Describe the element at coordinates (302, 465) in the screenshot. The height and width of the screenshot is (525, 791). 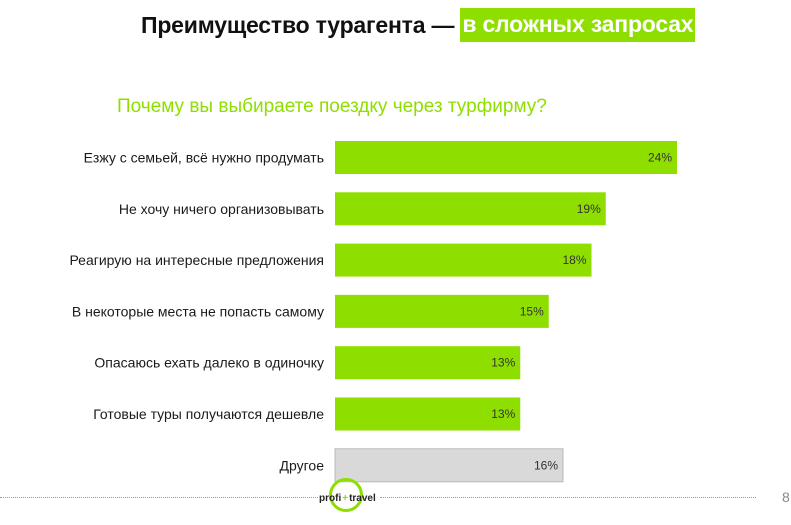
I see `category-label: Другое` at that location.